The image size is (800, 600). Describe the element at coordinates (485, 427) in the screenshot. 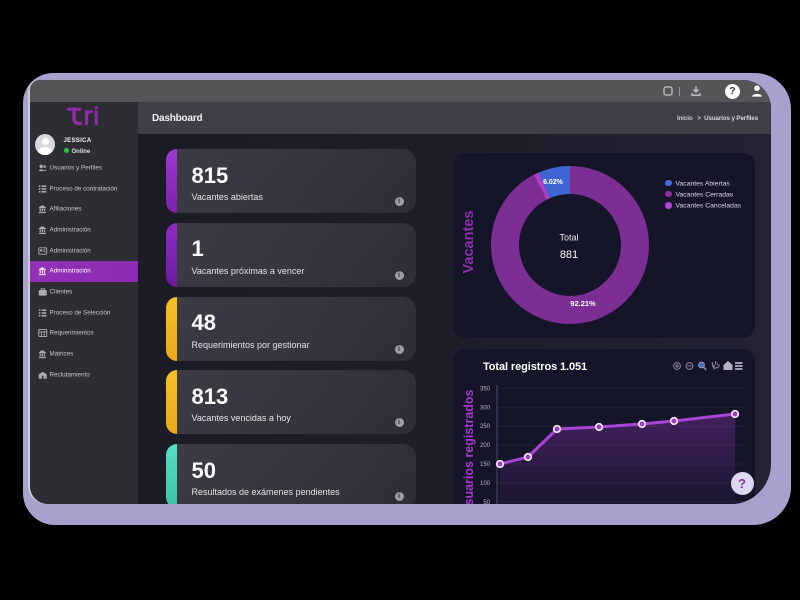

I see `svg-text: 250` at that location.